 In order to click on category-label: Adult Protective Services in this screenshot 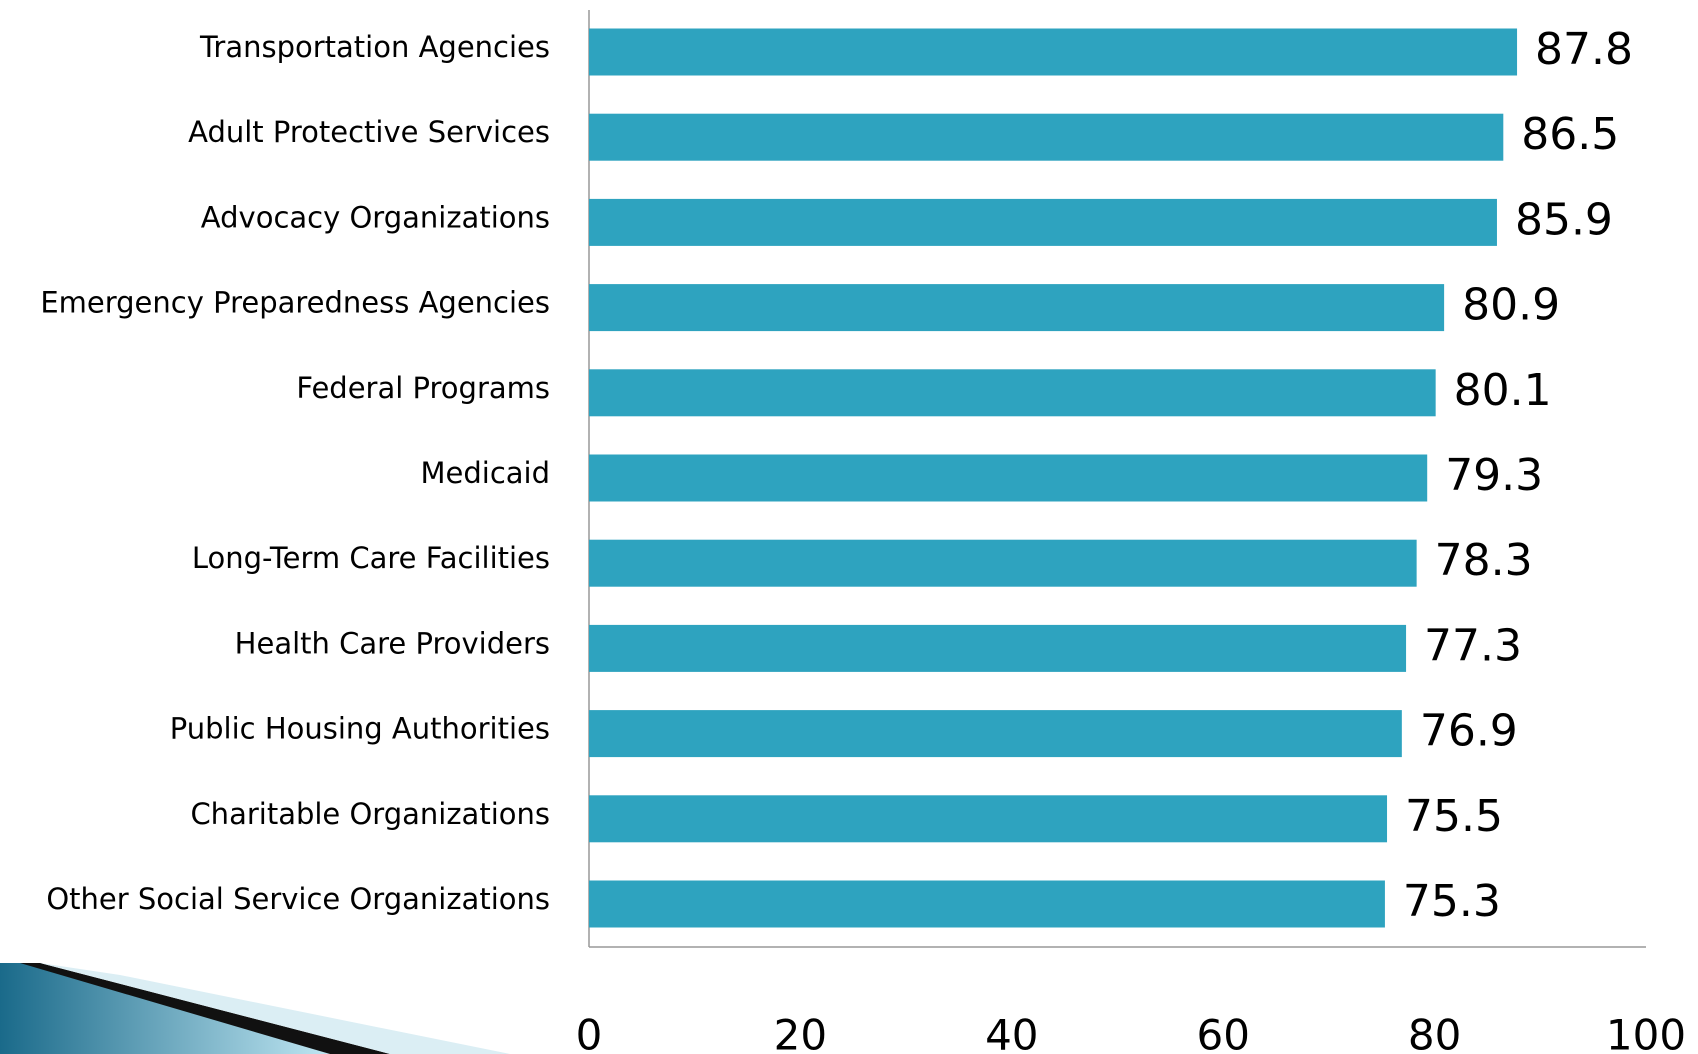, I will do `click(369, 132)`.